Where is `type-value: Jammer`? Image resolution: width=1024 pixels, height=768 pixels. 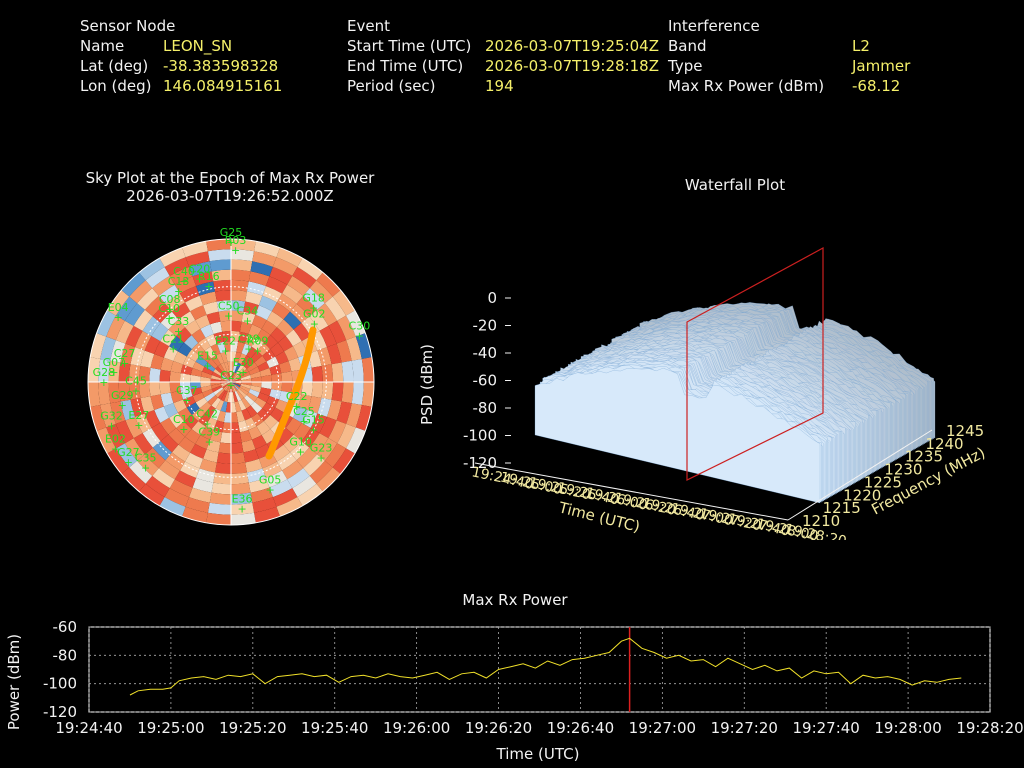
type-value: Jammer is located at coordinates (881, 66).